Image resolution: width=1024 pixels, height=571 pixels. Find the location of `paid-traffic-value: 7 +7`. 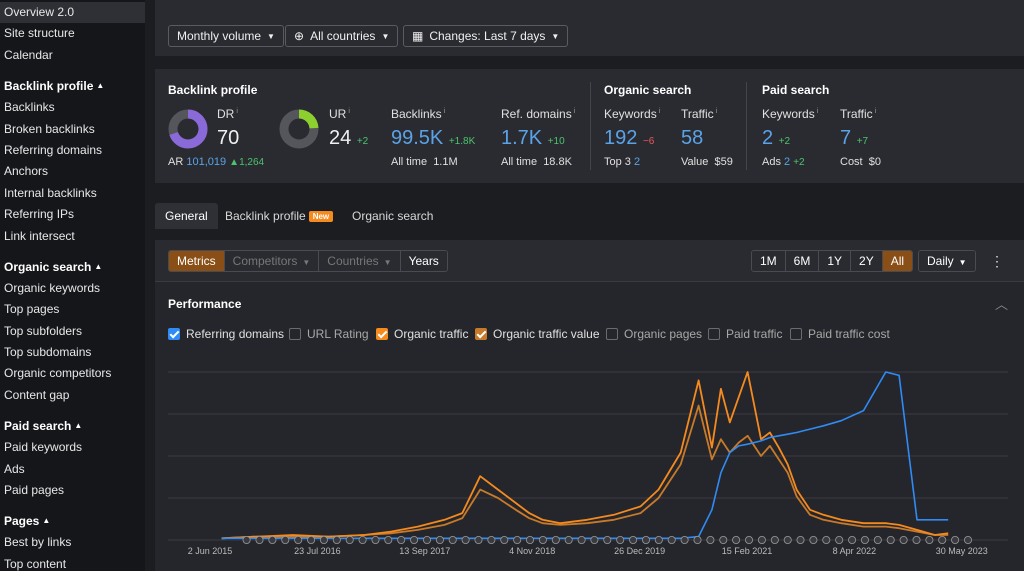

paid-traffic-value: 7 +7 is located at coordinates (854, 138).